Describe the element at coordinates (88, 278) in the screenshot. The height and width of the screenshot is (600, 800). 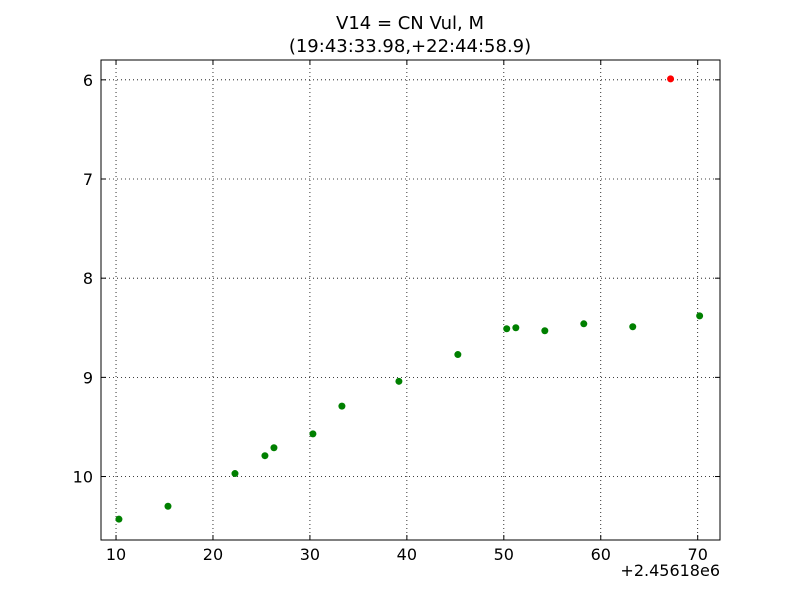
I see `y-tick-label: 8` at that location.